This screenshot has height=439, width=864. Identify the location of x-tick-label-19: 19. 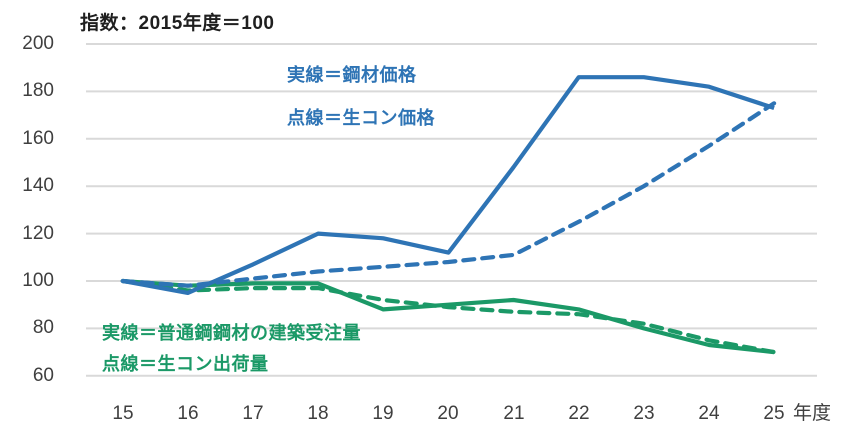
(383, 413).